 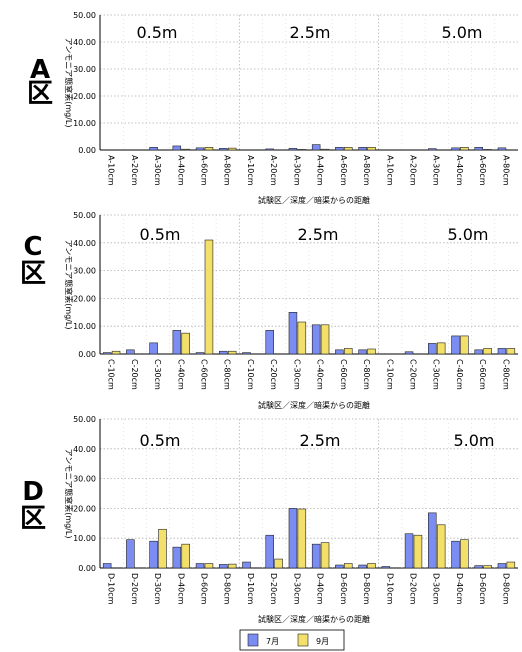 I want to click on x-tick-label: C-30cm, so click(x=436, y=374).